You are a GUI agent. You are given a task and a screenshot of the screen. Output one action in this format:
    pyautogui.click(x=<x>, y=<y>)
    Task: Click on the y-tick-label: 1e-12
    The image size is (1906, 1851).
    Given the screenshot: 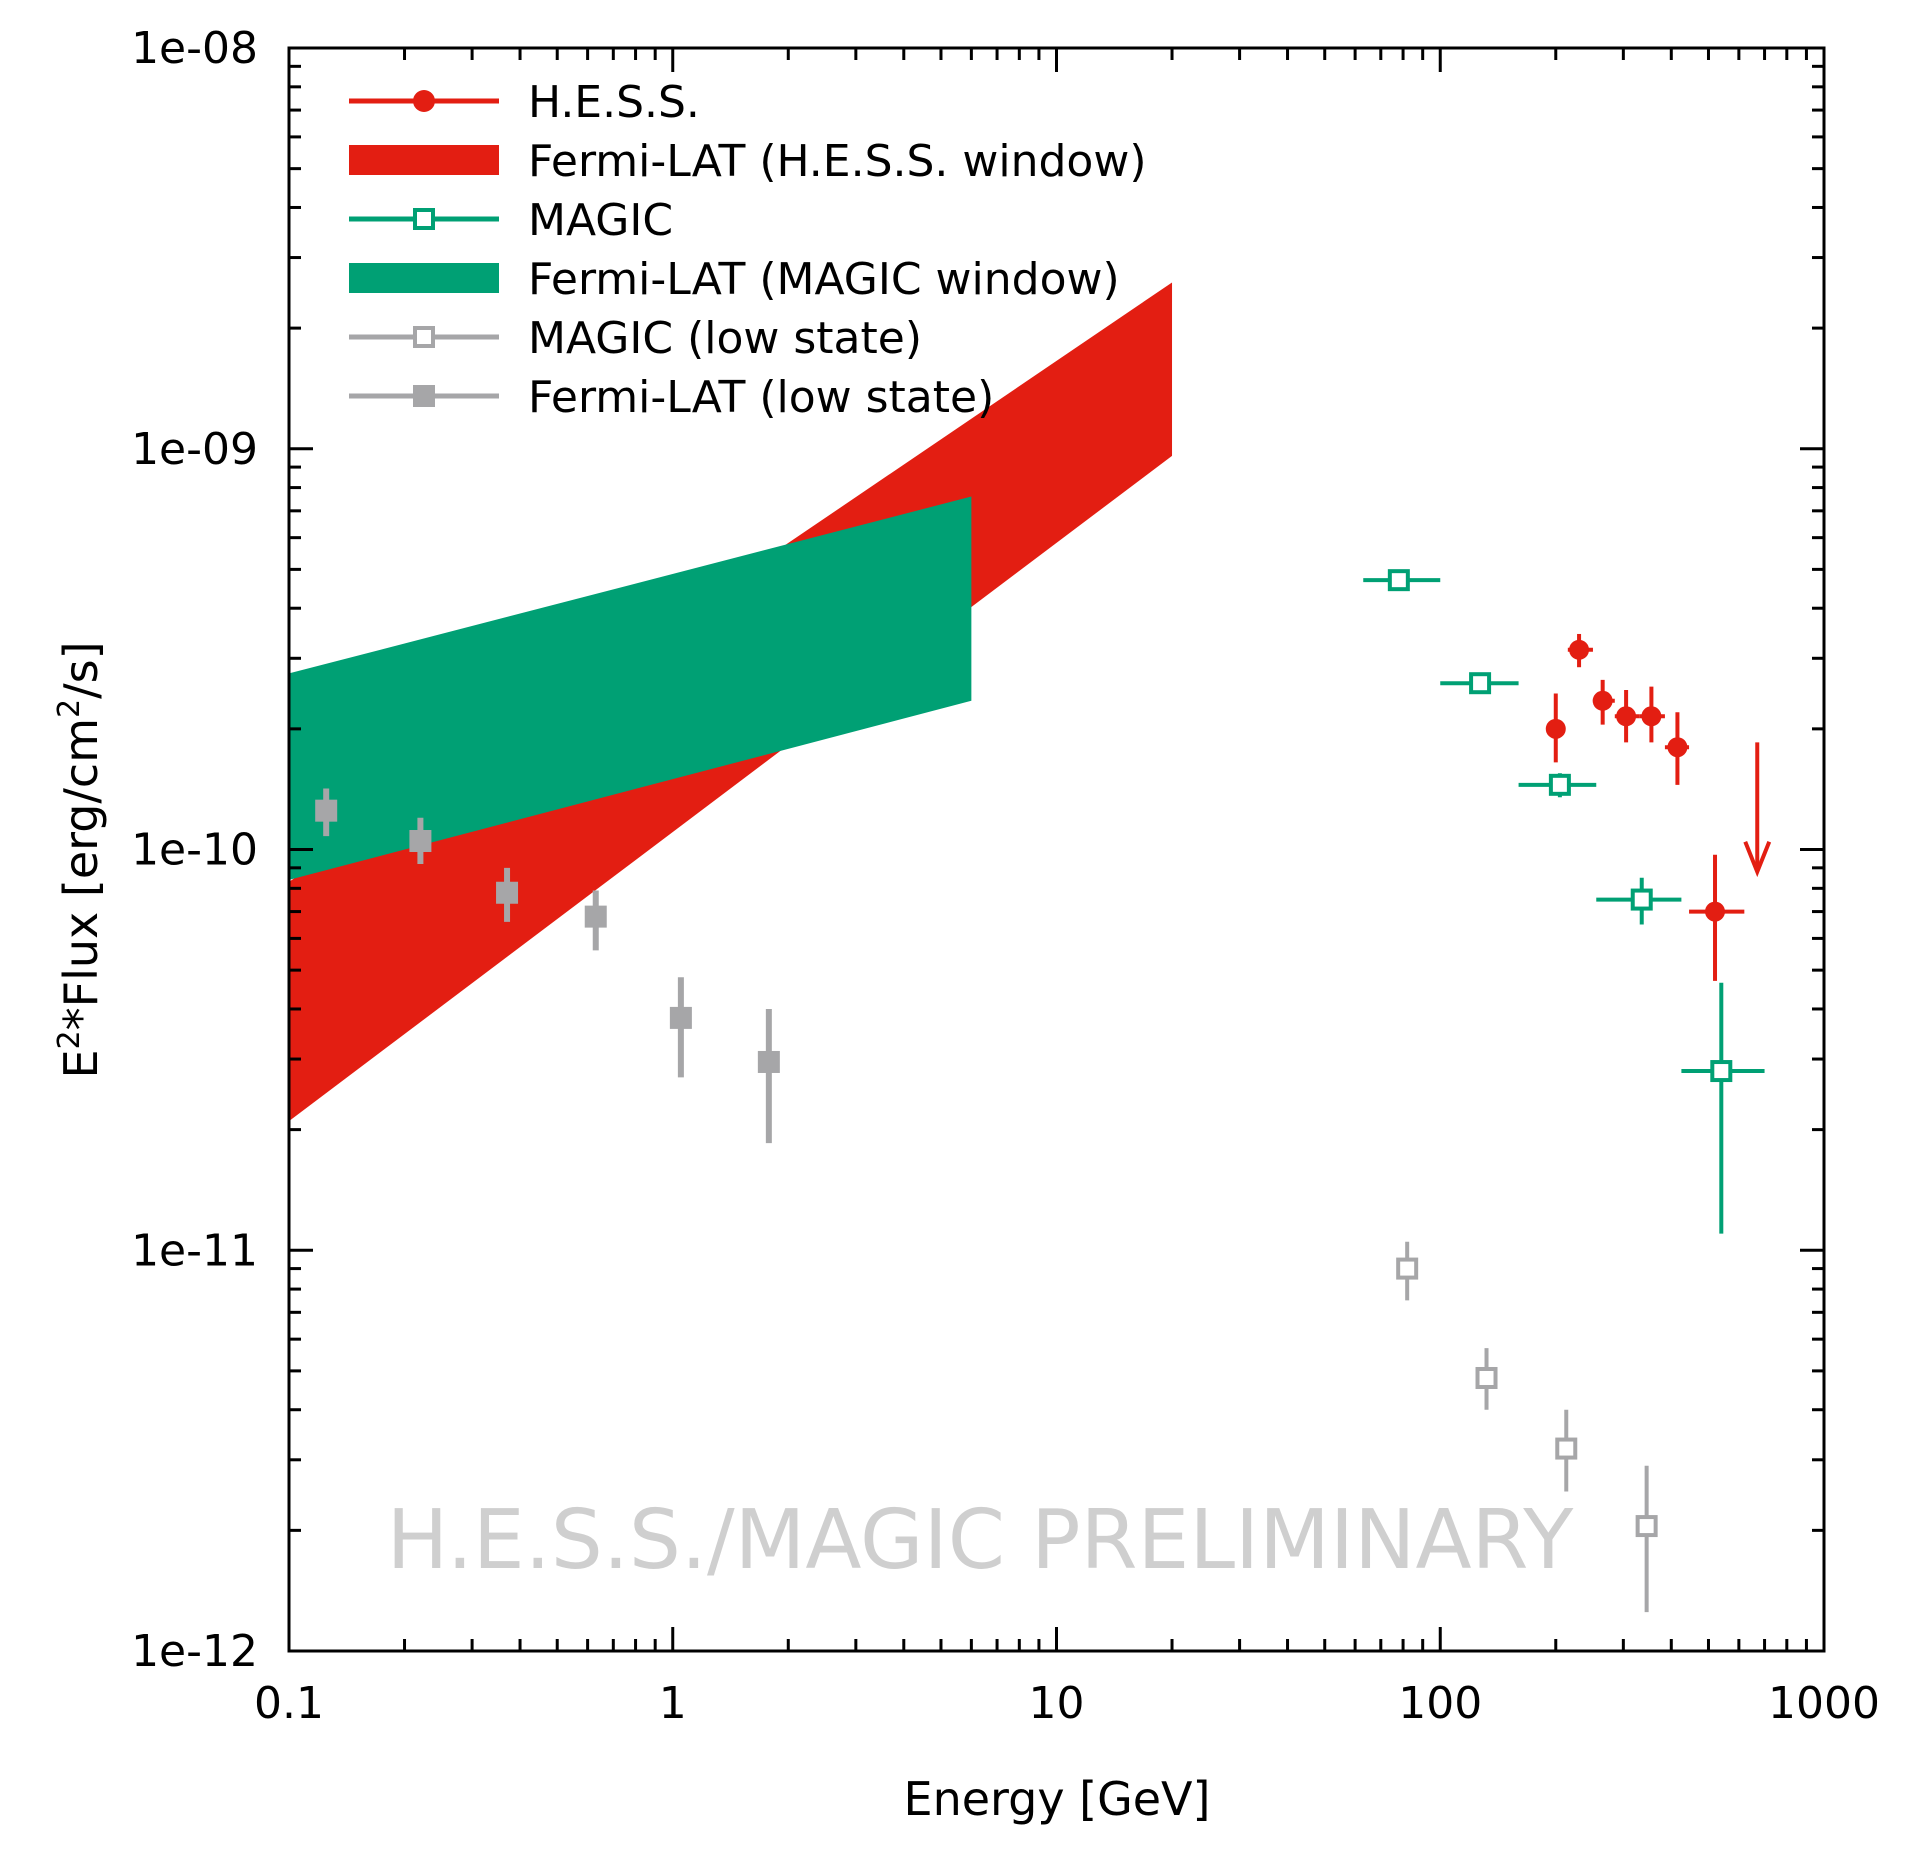 What is the action you would take?
    pyautogui.click(x=194, y=1651)
    